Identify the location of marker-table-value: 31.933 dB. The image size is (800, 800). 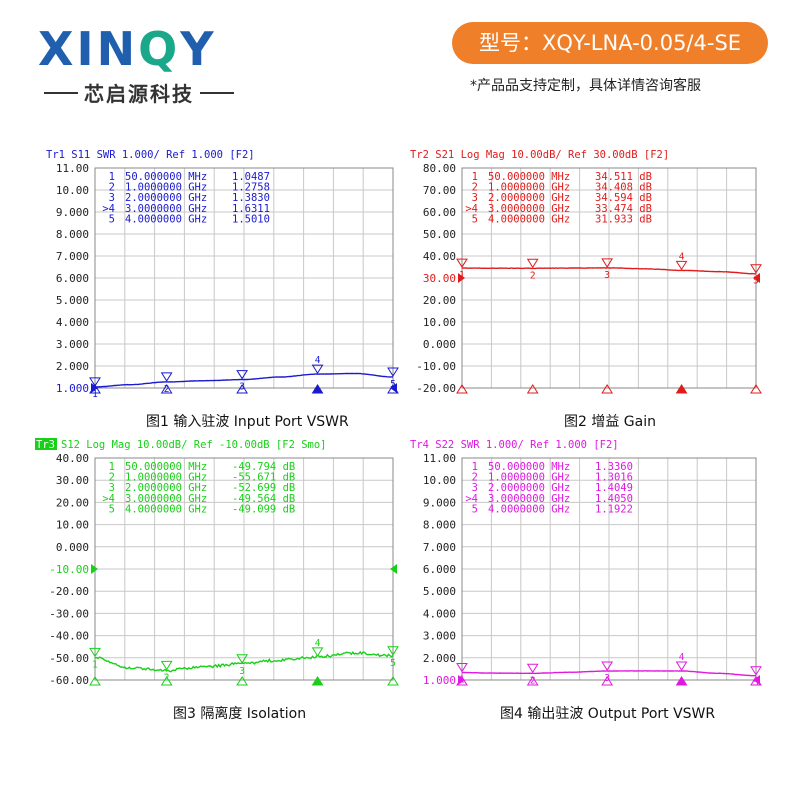
(623, 219).